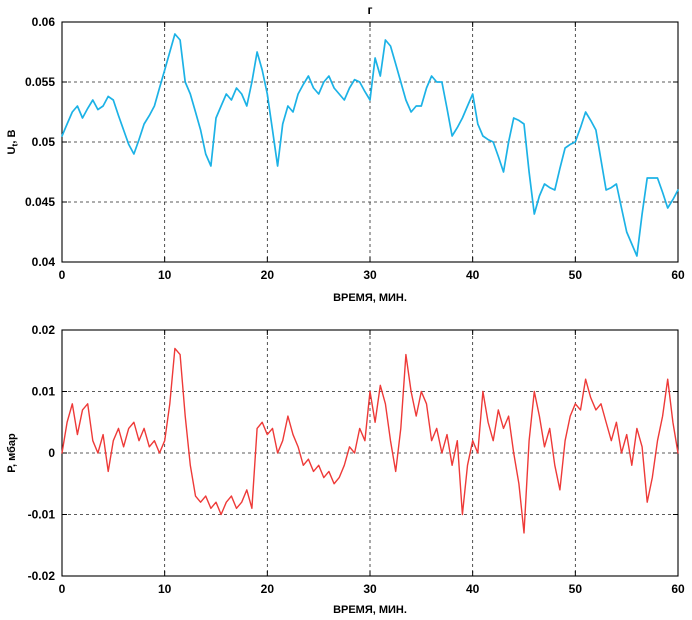 This screenshot has width=692, height=620. I want to click on y-tick-label: -0.02, so click(42, 576).